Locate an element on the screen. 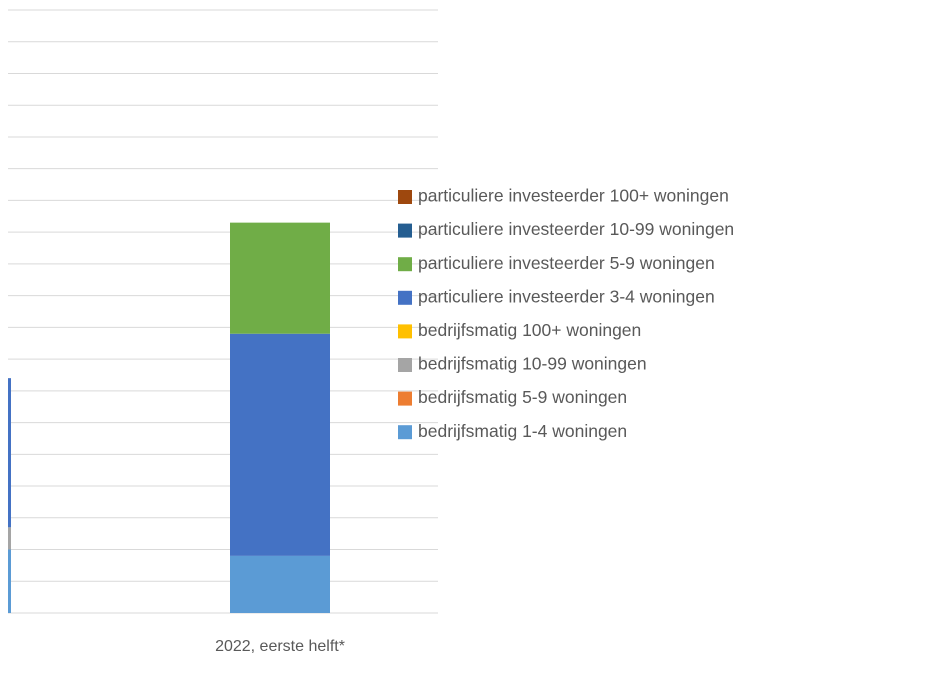 This screenshot has width=930, height=674. legend-label: bedrijfsmatig 10-99 woningen is located at coordinates (532, 364).